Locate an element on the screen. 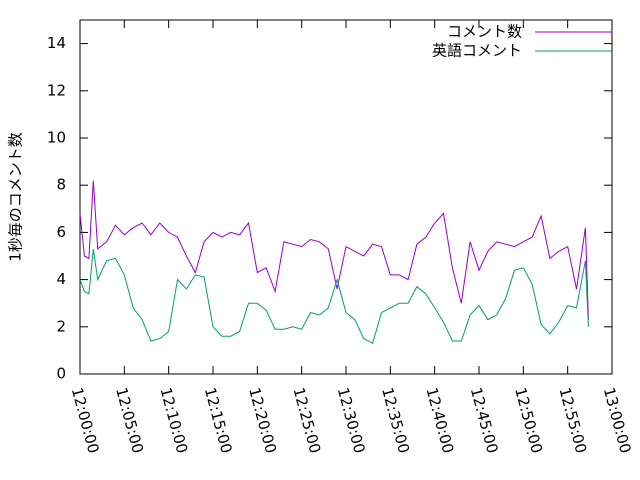 Image resolution: width=640 pixels, height=480 pixels. y-tick-label: 2 is located at coordinates (61, 326).